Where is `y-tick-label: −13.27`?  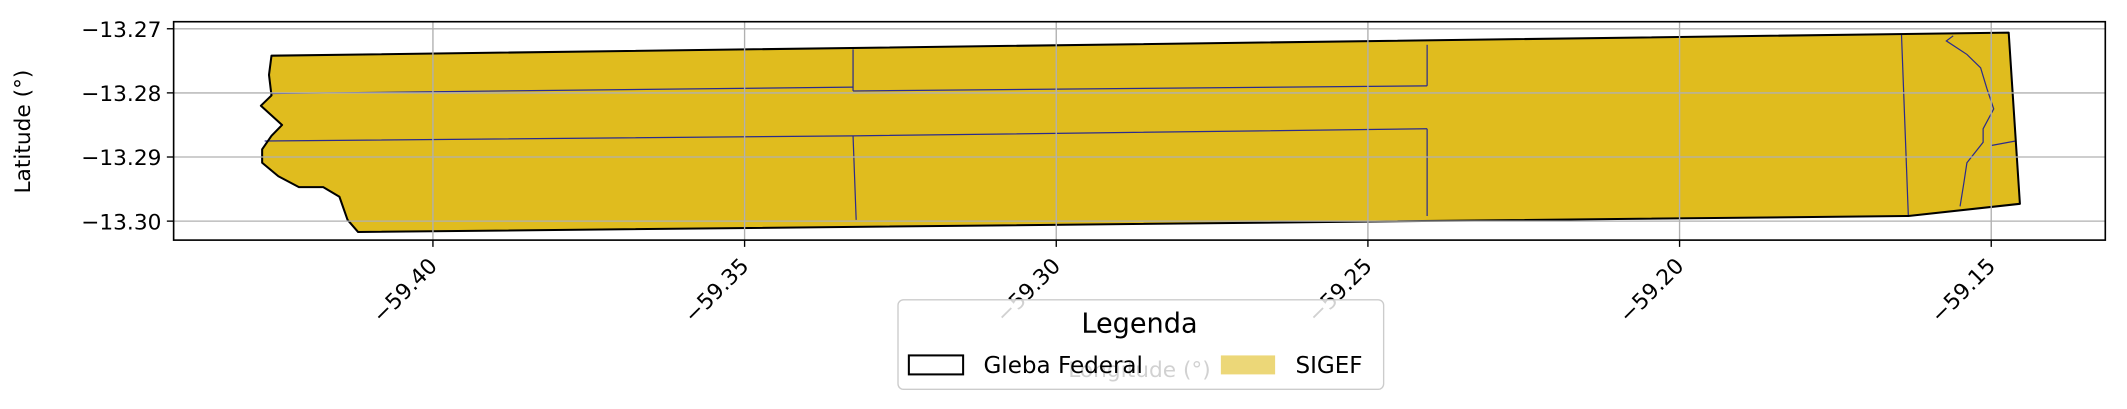 y-tick-label: −13.27 is located at coordinates (121, 30).